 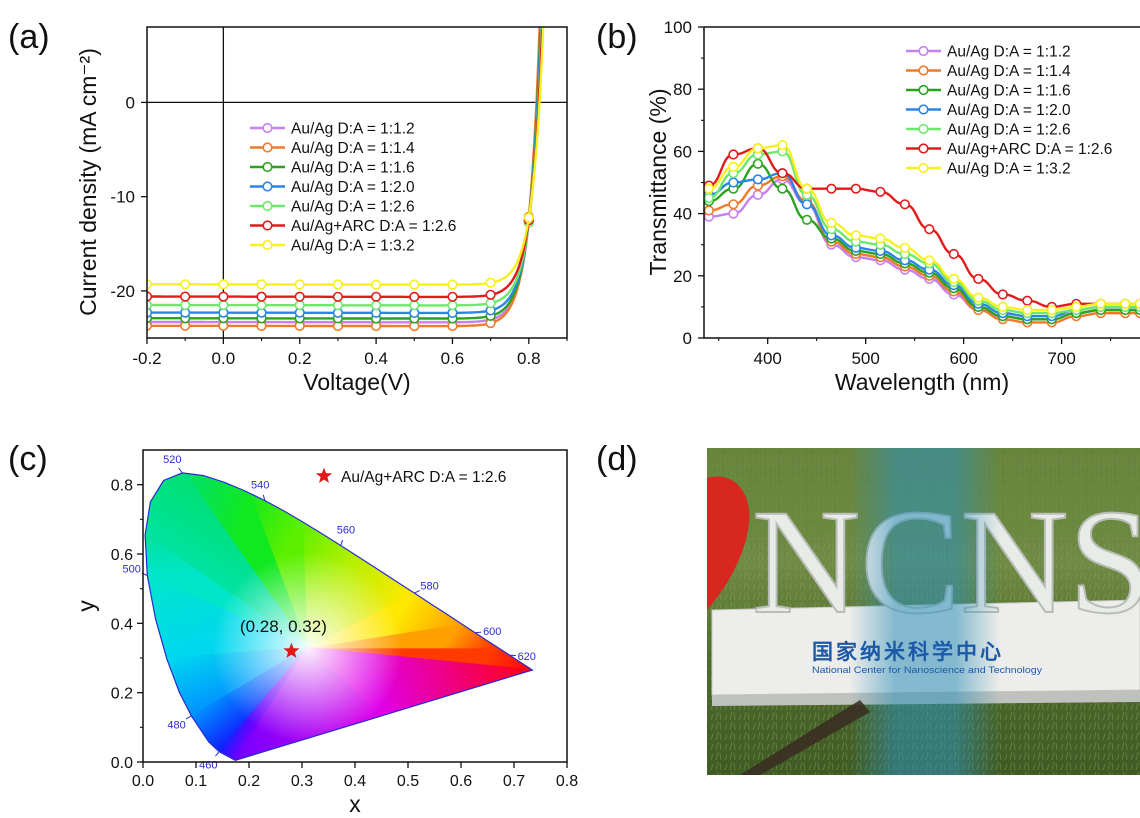 What do you see at coordinates (1009, 169) in the screenshot?
I see `transmittance-legend-entry: Au/Ag D:A = 1:3.2` at bounding box center [1009, 169].